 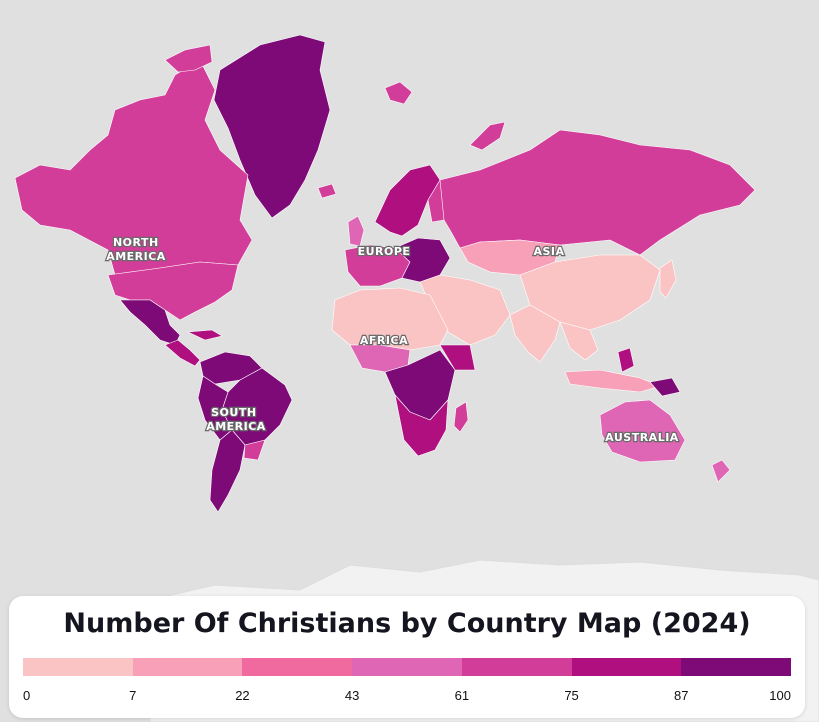 I want to click on region-label-asia: ASIA, so click(x=548, y=251).